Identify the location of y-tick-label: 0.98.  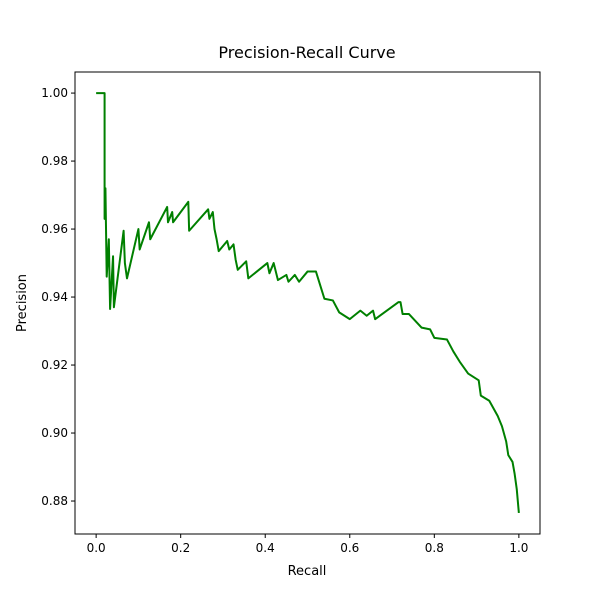
(54, 161).